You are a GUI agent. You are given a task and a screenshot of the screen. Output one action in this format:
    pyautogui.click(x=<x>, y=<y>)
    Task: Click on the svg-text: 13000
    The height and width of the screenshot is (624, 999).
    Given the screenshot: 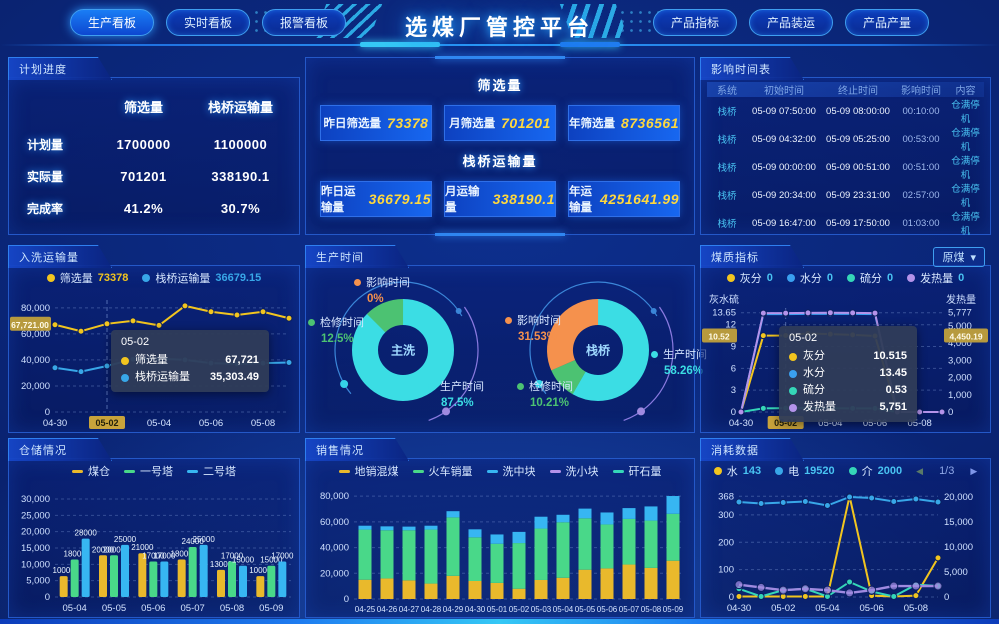 What is the action you would take?
    pyautogui.click(x=221, y=564)
    